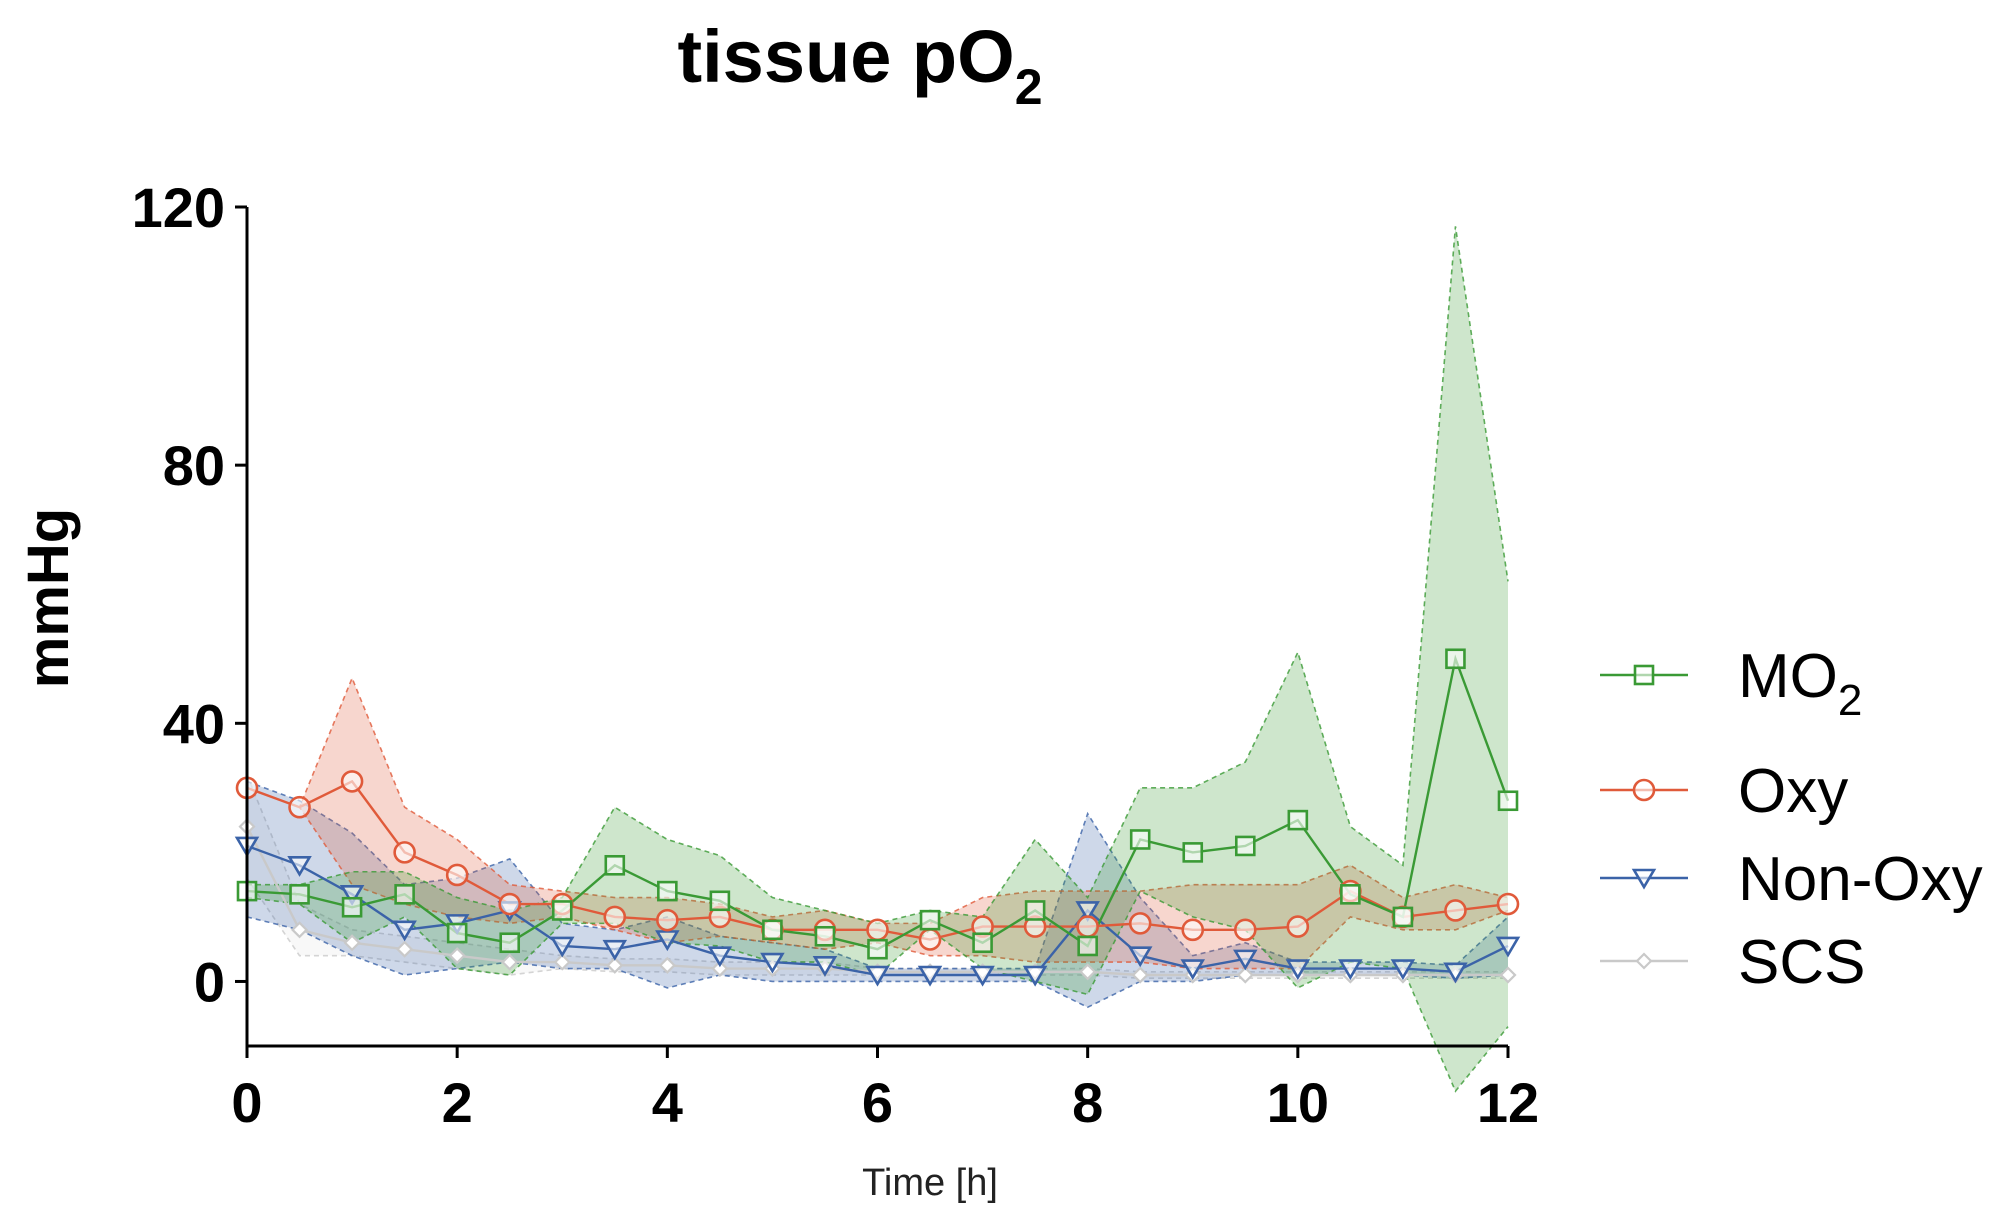 This screenshot has width=2010, height=1227. Describe the element at coordinates (1788, 676) in the screenshot. I see `legend-label-text-mo: MO` at that location.